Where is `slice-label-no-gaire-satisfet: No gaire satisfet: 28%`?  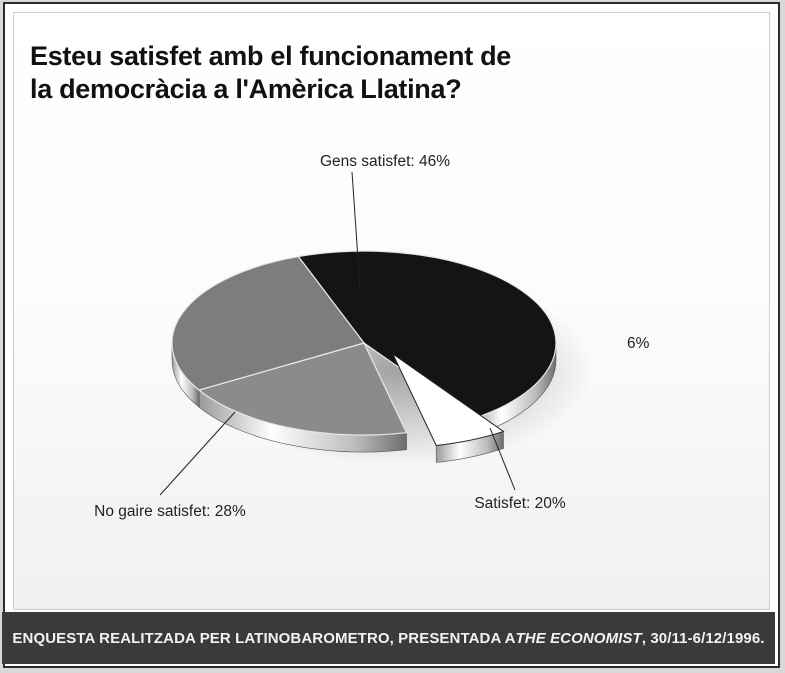
slice-label-no-gaire-satisfet: No gaire satisfet: 28% is located at coordinates (170, 511).